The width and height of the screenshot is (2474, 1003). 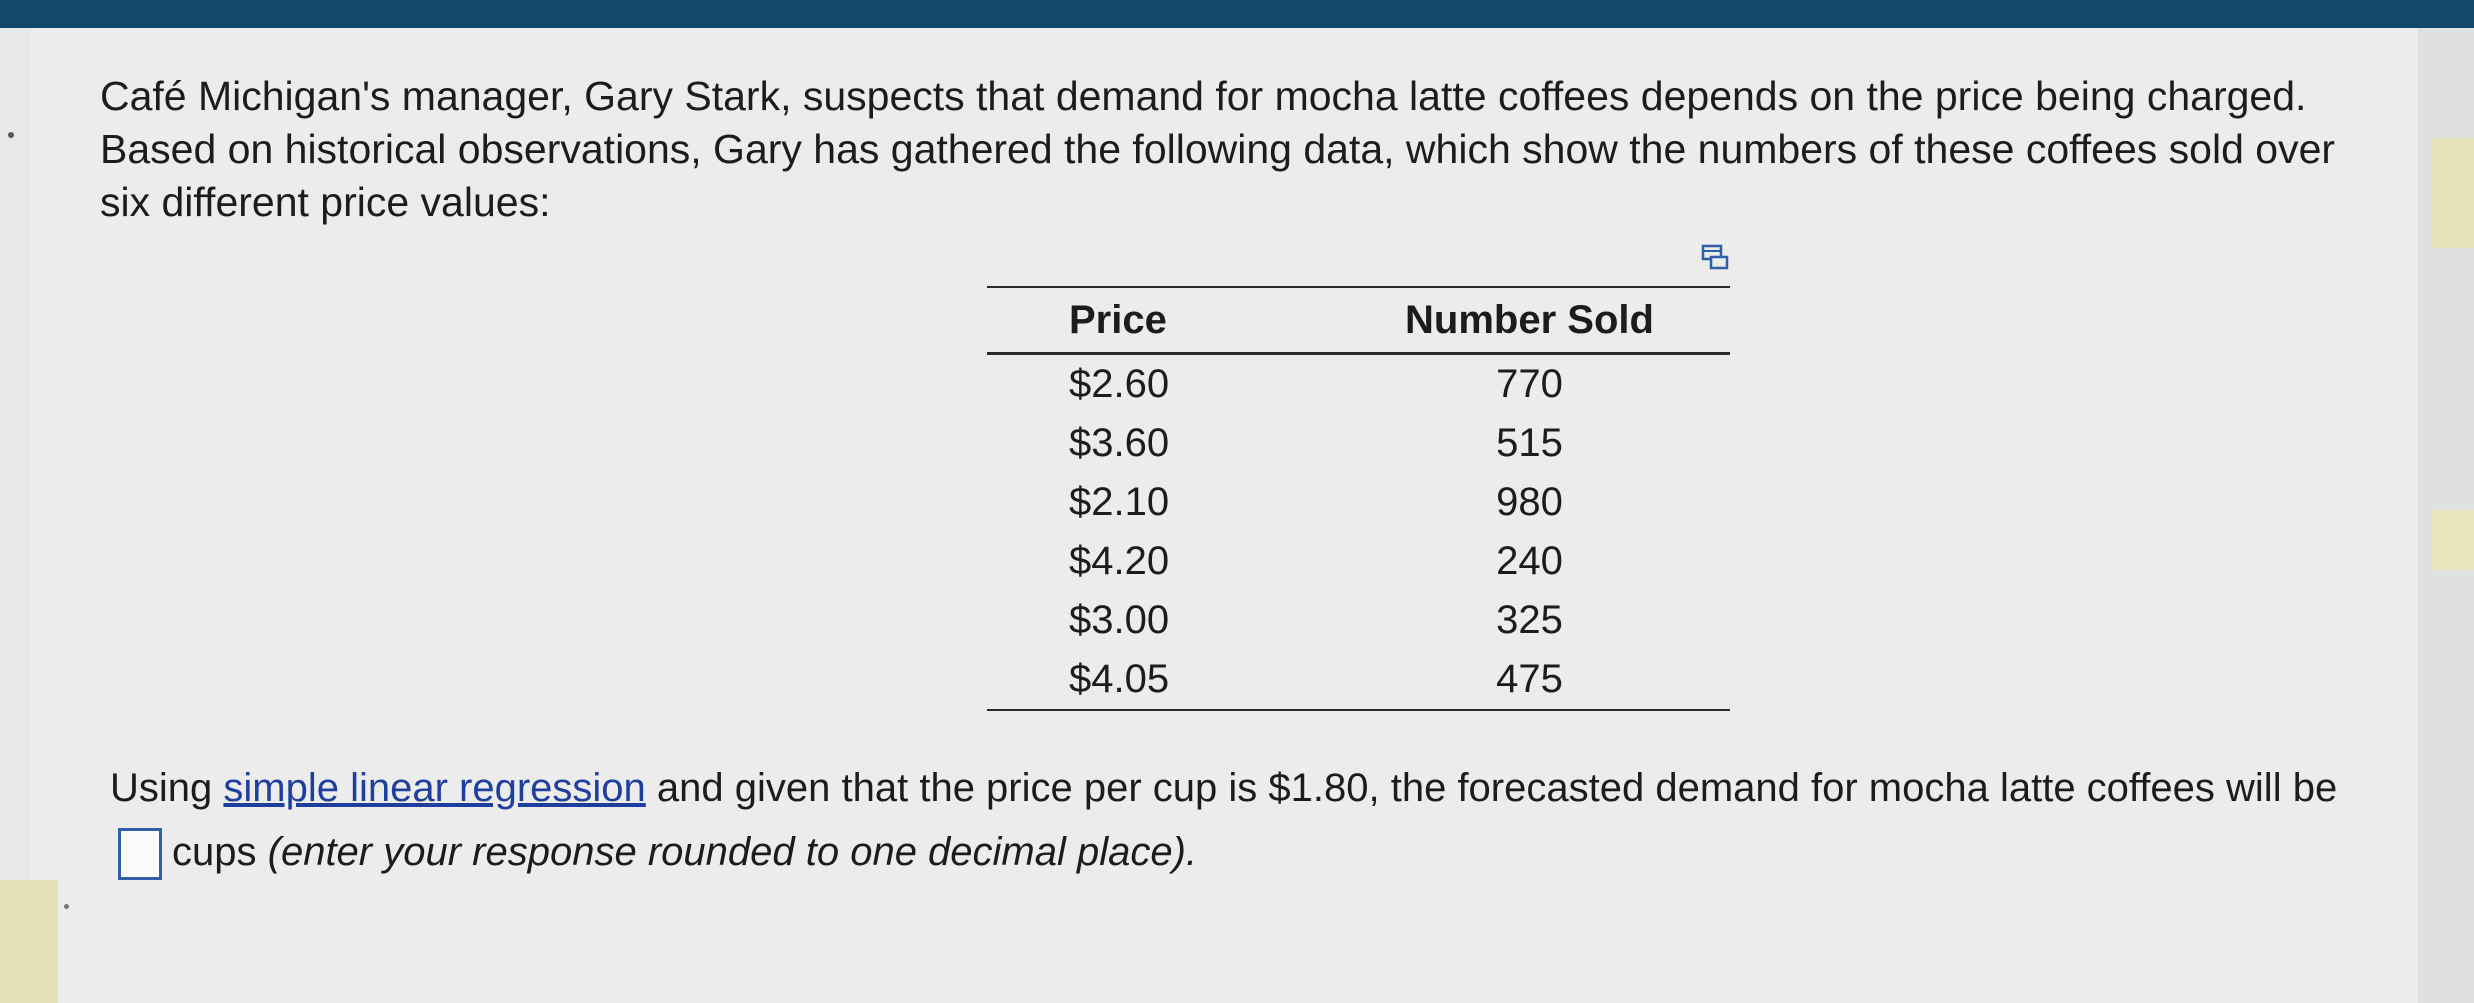 I want to click on column-header-price: Price, so click(x=1158, y=320).